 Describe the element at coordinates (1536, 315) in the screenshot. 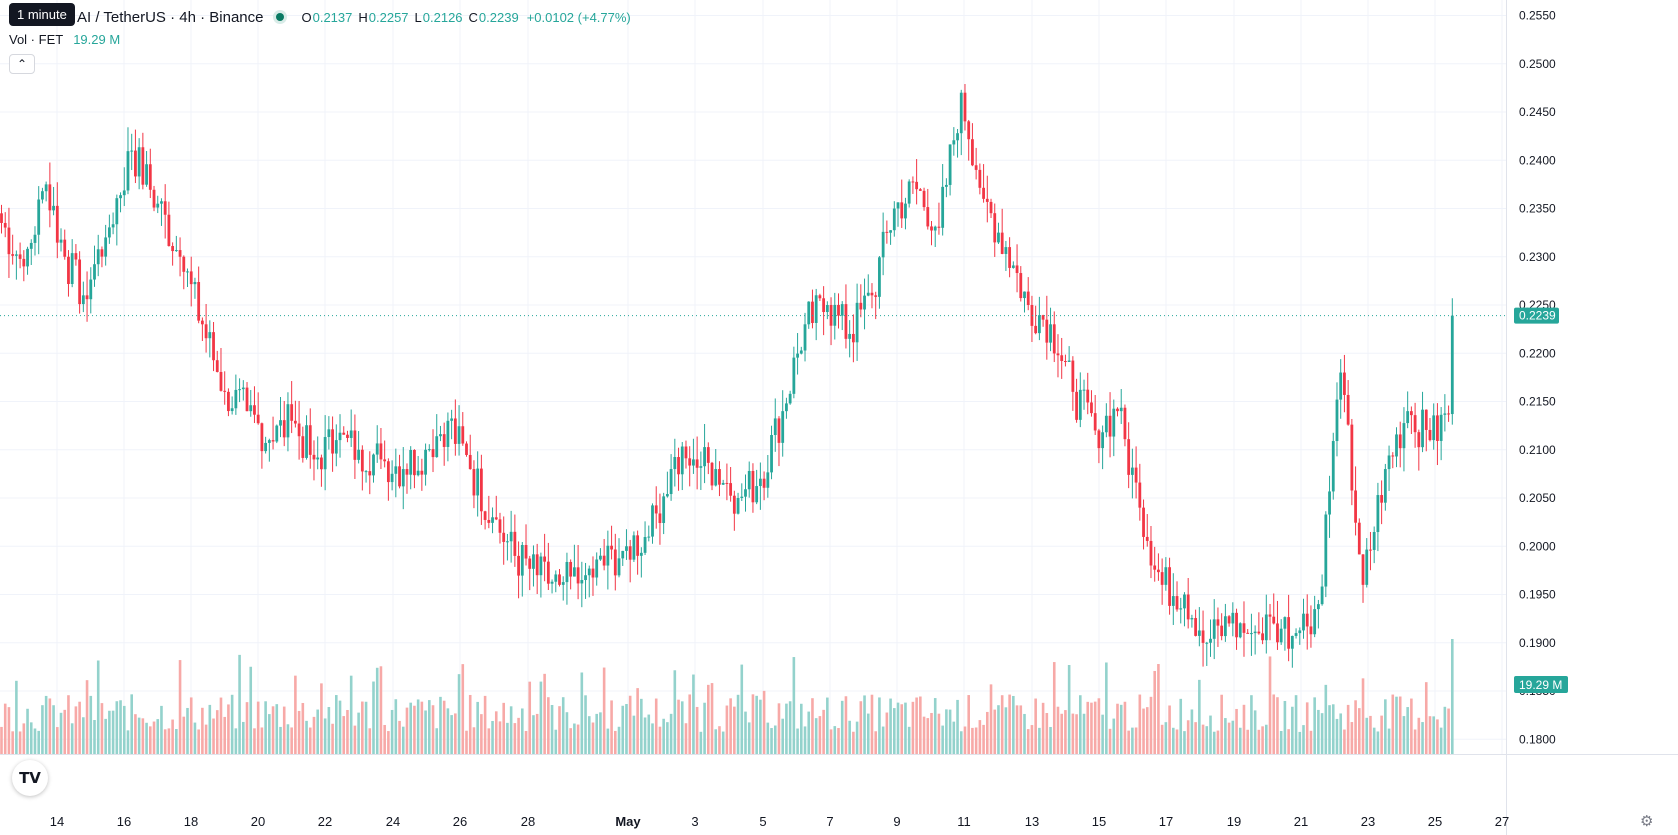

I see `last-price-badge` at that location.